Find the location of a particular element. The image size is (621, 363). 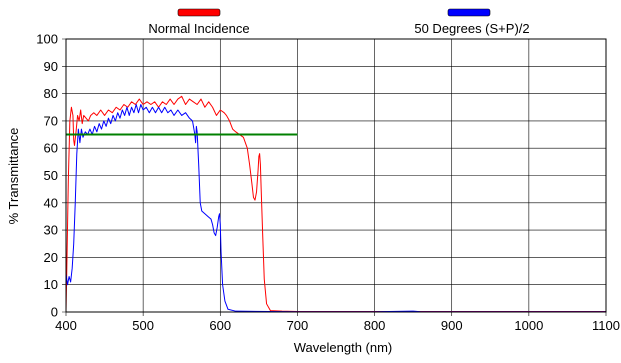

legend-swatch-normal-incidence is located at coordinates (199, 12).